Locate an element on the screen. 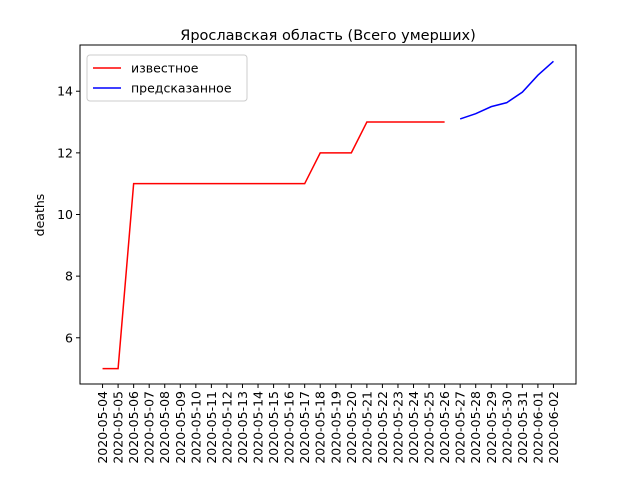  x-tick-label: 2020-05-09 is located at coordinates (180, 427).